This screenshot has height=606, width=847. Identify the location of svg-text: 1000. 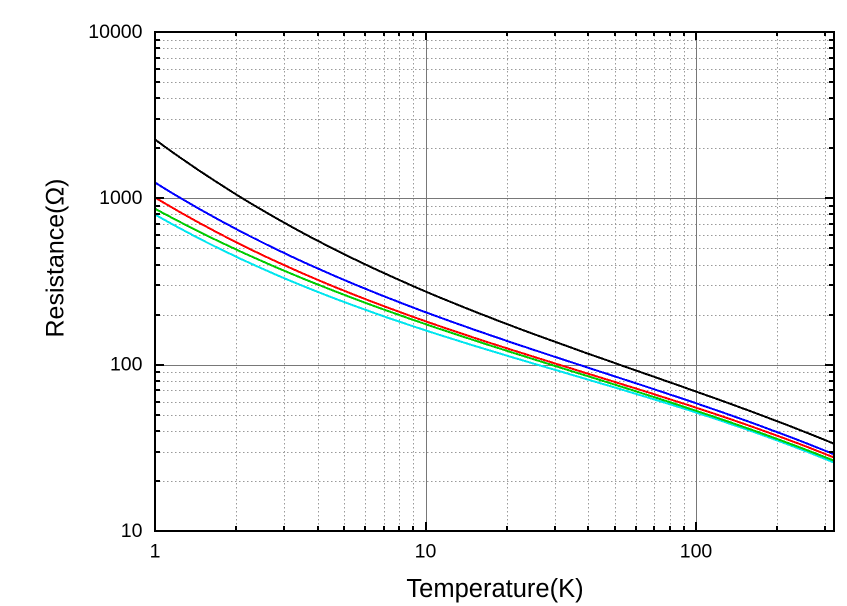
(121, 198).